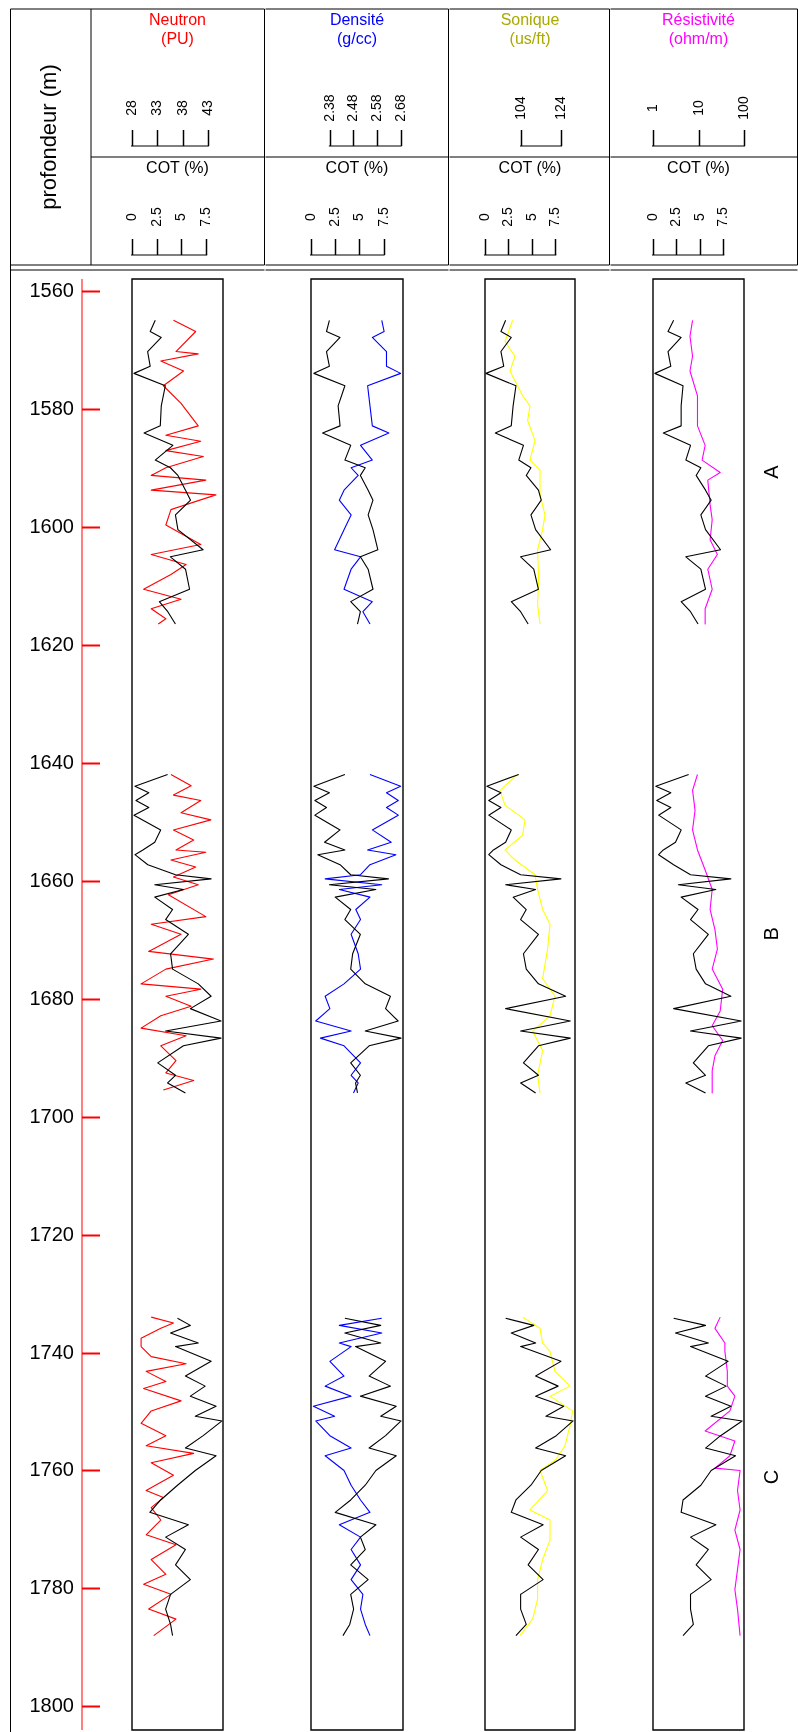 This screenshot has width=798, height=1732. Describe the element at coordinates (51, 880) in the screenshot. I see `y-tick-label: 1660` at that location.